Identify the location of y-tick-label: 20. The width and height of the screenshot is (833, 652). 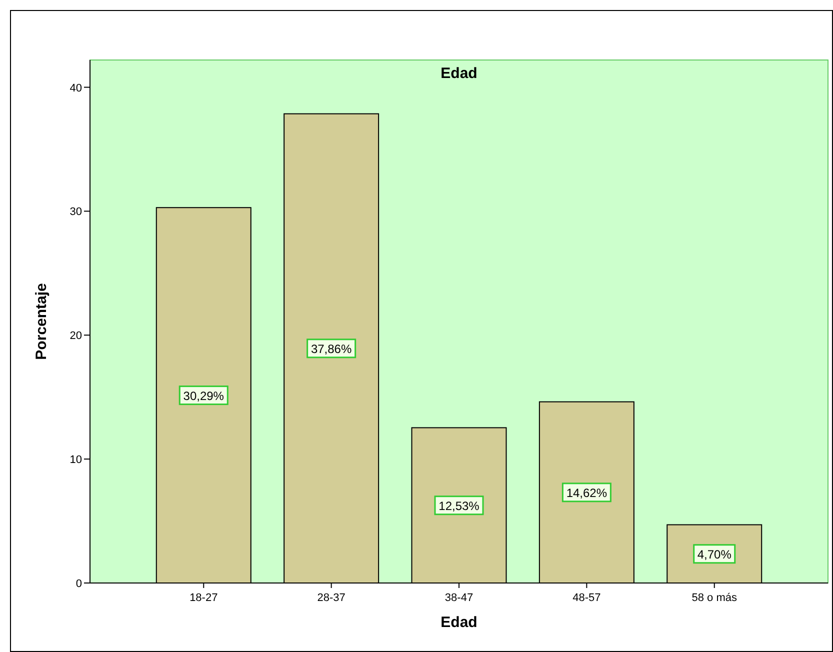
(76, 336).